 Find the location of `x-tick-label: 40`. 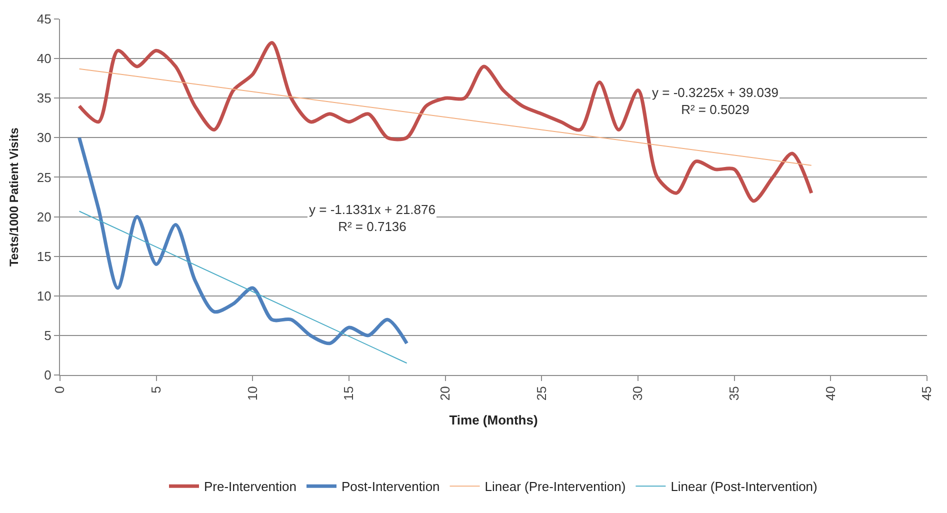

x-tick-label: 40 is located at coordinates (830, 393).